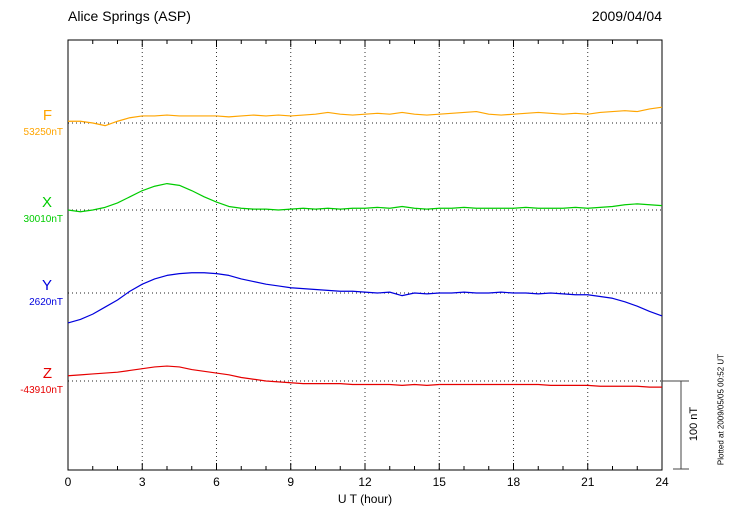 The height and width of the screenshot is (520, 730). I want to click on x-axis-label: U T (hour), so click(365, 499).